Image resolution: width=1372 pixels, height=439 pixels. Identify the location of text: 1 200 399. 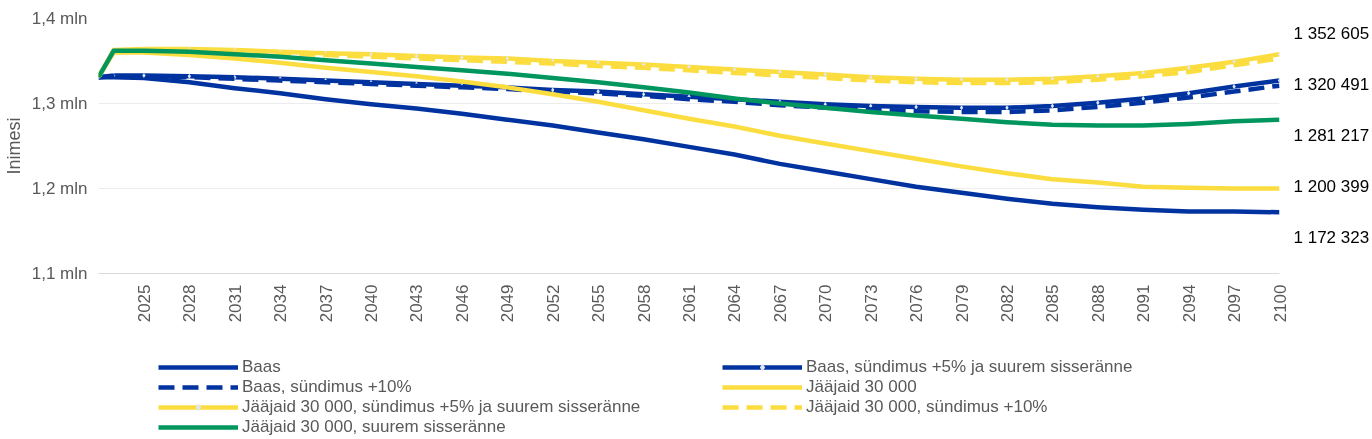
(1331, 187).